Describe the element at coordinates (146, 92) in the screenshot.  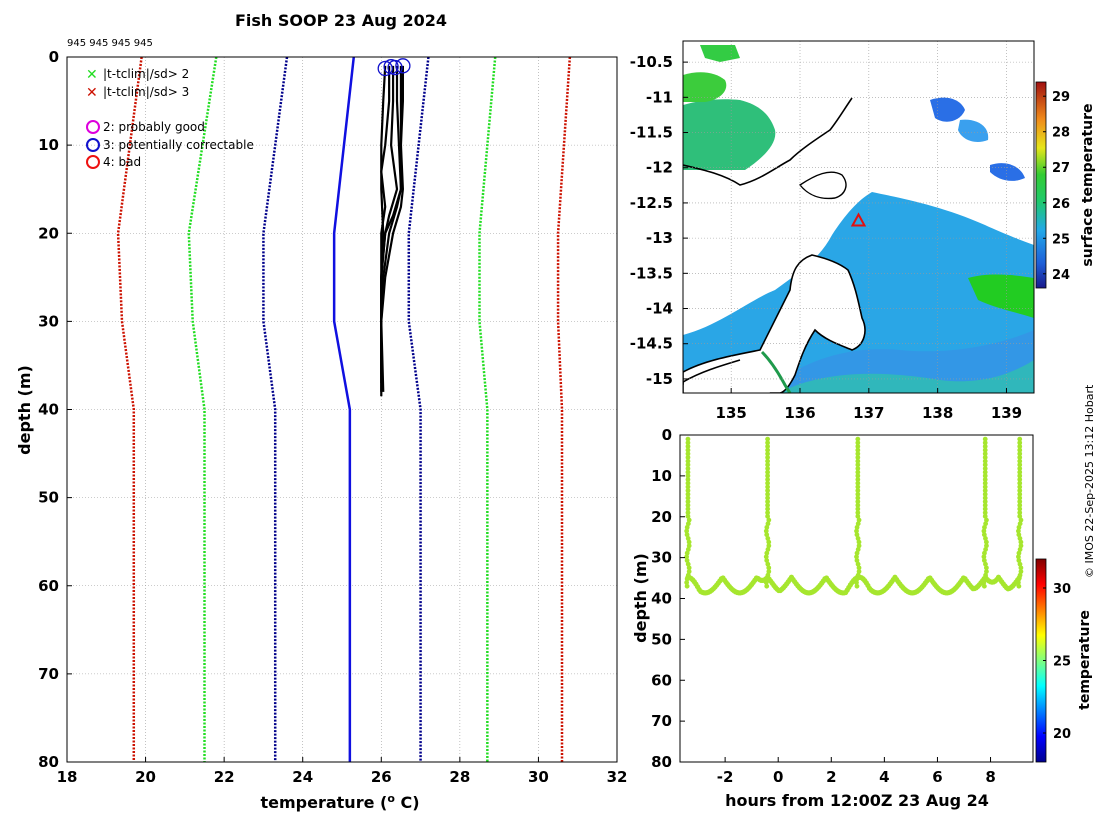
I see `legend-red-x-label: |t-tclim|/sd> 3` at that location.